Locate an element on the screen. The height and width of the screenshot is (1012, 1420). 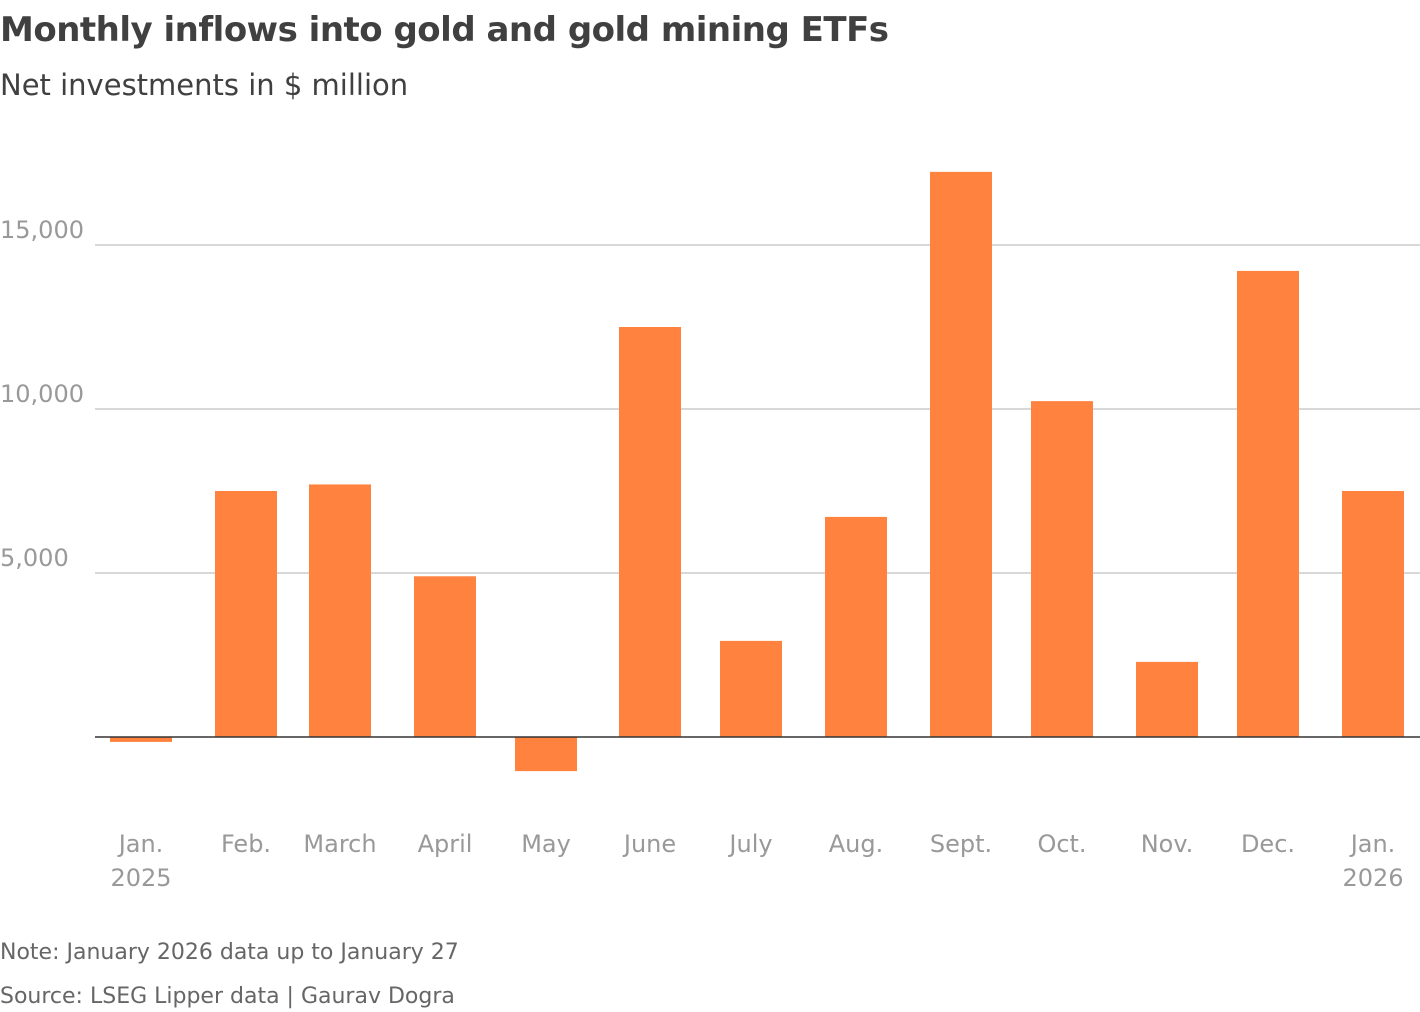
x-tick-label: Aug. is located at coordinates (856, 844).